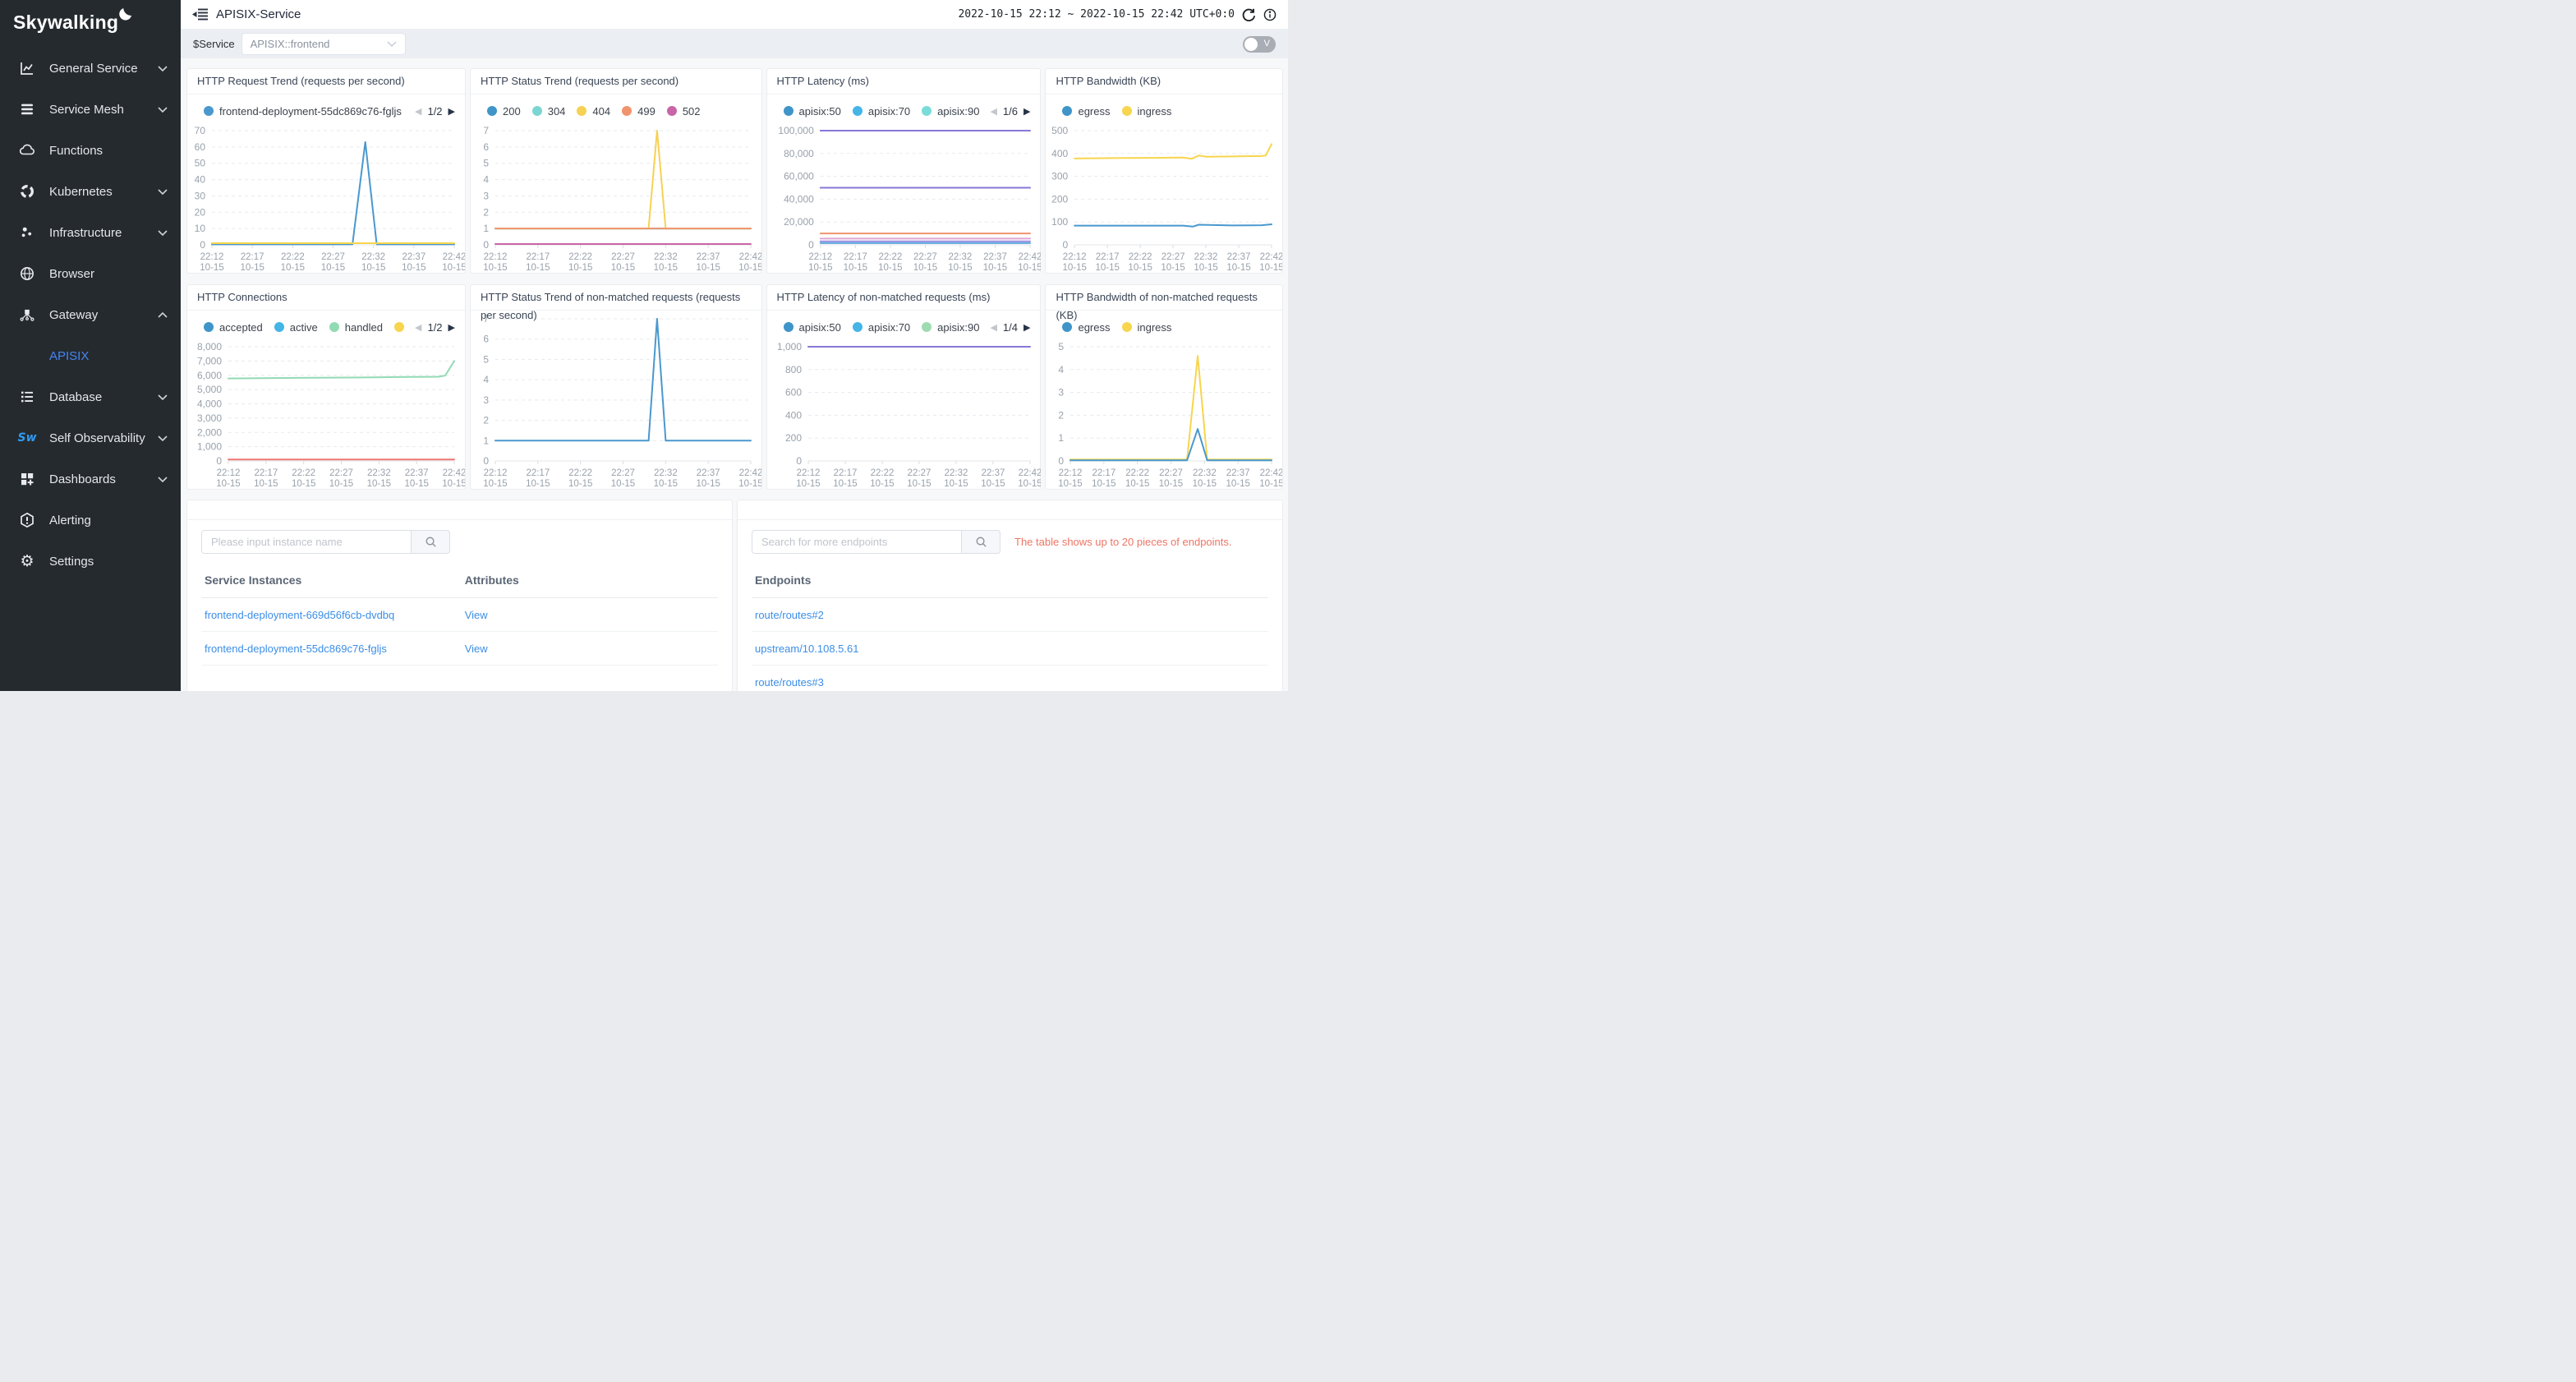 This screenshot has height=1382, width=2576. I want to click on sidebar-collapse-icon, so click(200, 14).